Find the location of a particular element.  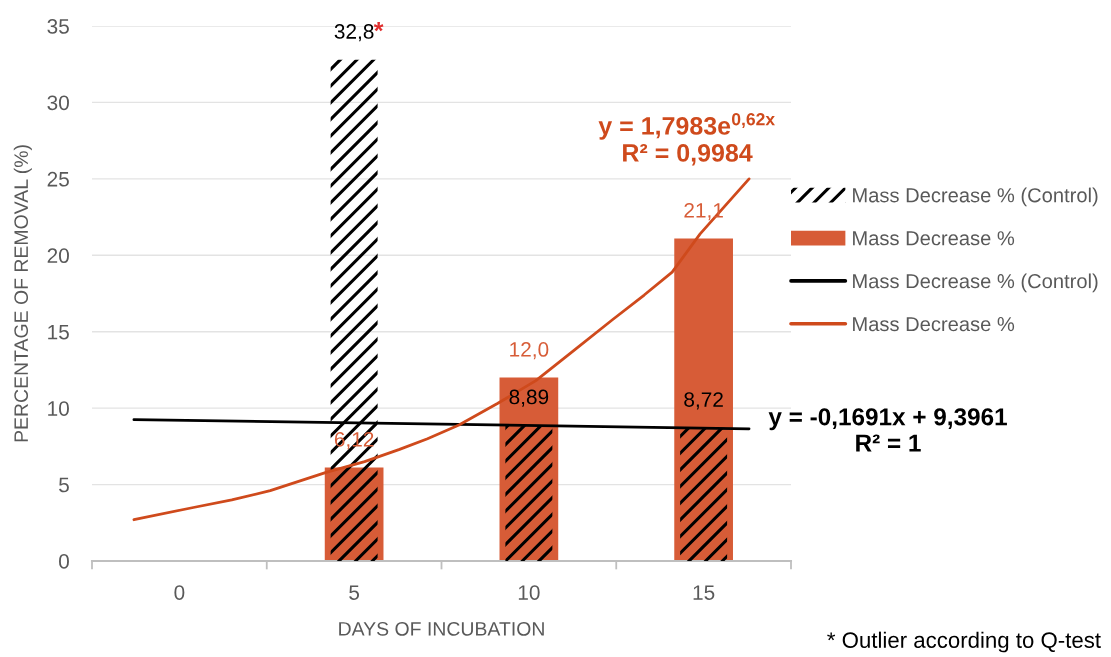

x-tick-label: 15 is located at coordinates (704, 592).